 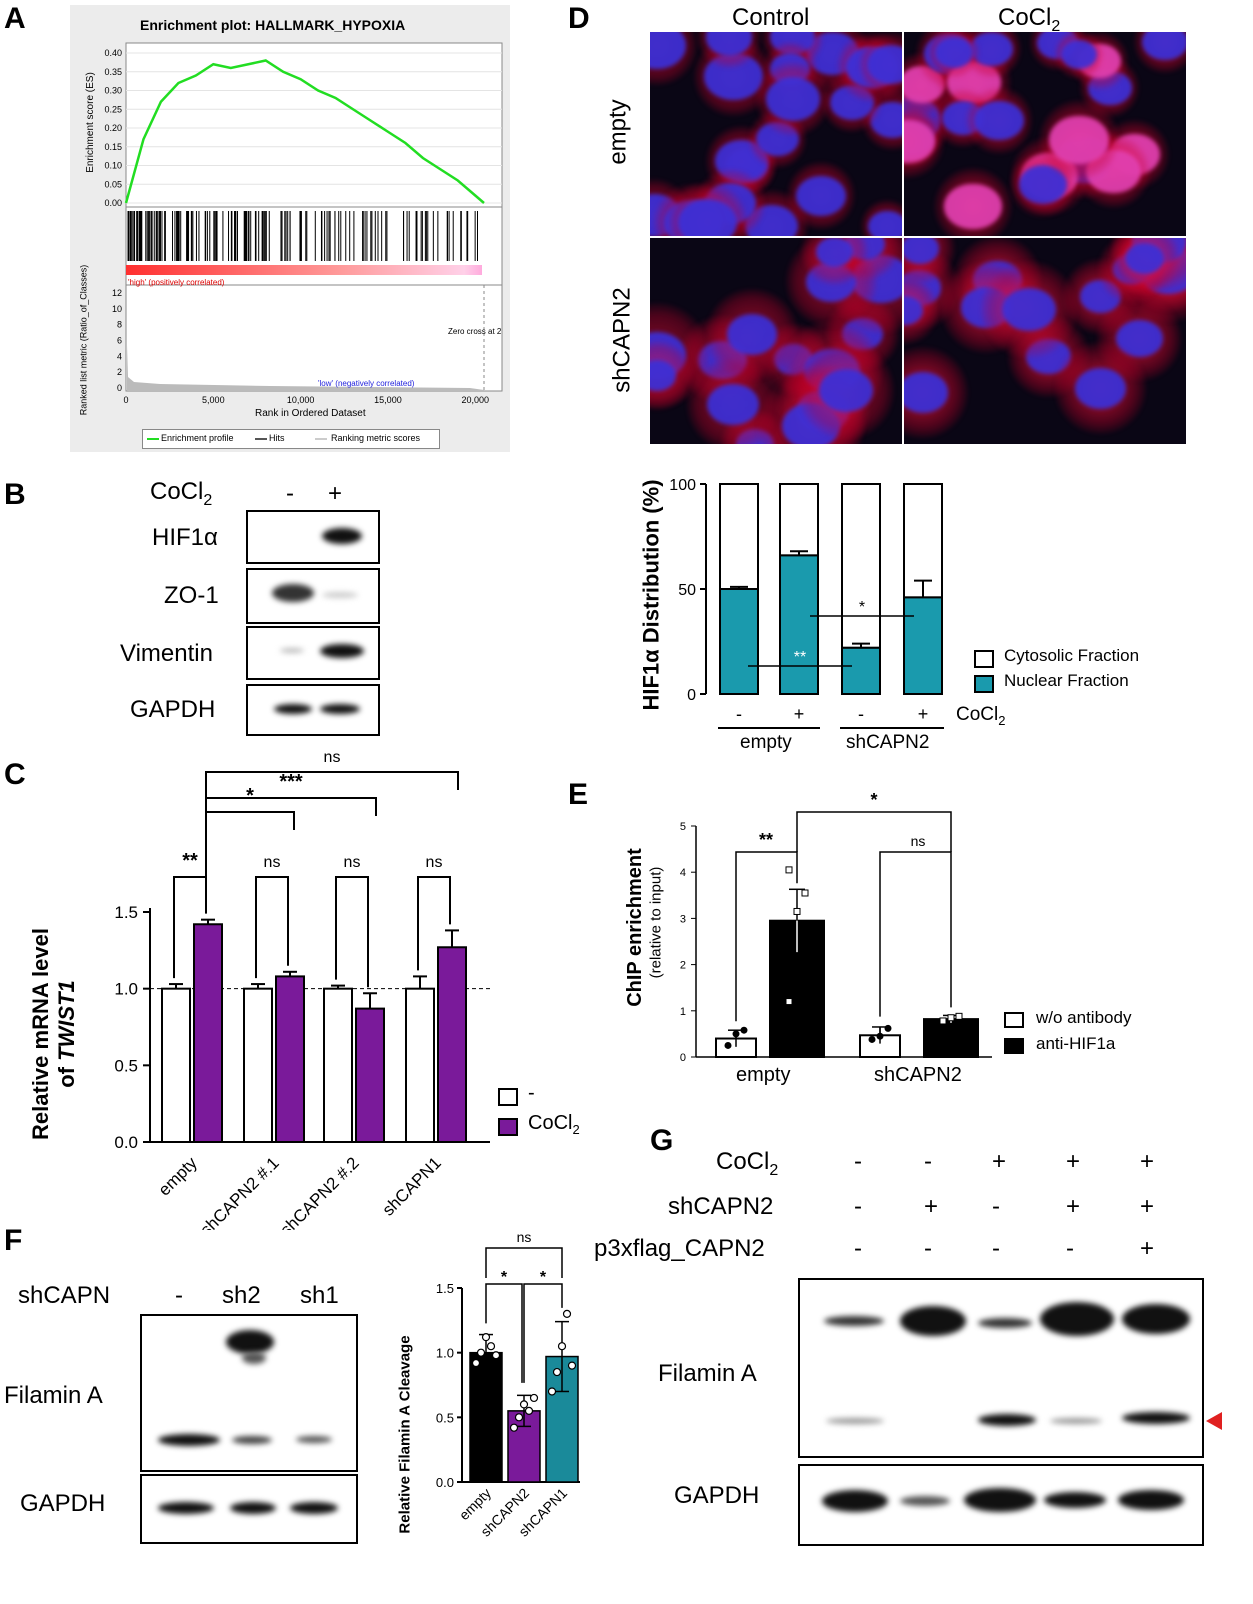 I want to click on c-ytick: 0.5, so click(x=126, y=1065).